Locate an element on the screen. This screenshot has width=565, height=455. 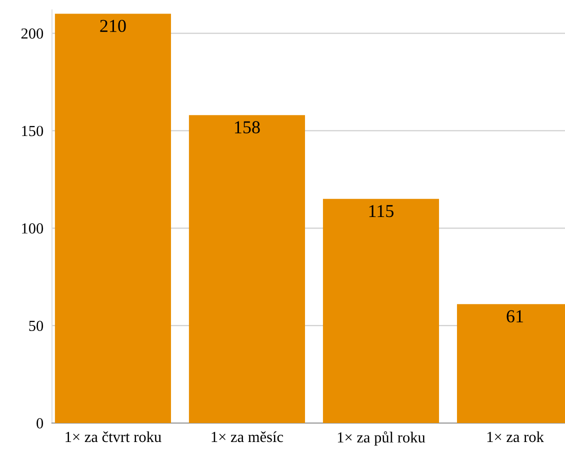
x-tick-label: 1× za půl roku is located at coordinates (382, 438).